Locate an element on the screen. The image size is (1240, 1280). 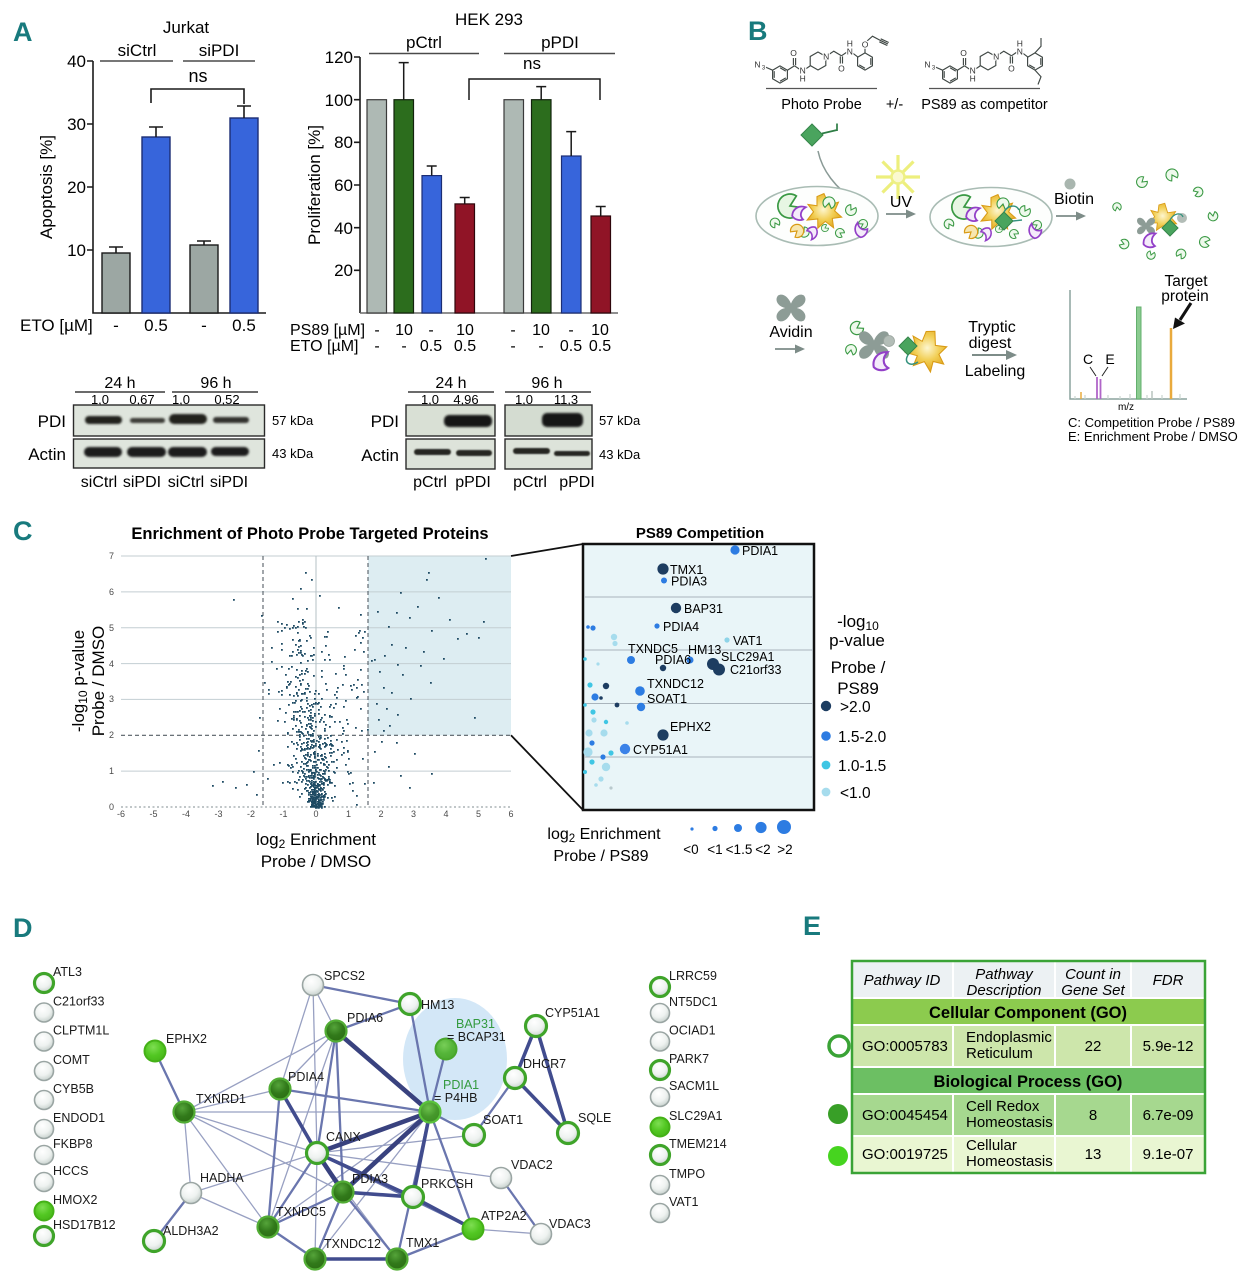
svg-text: 22 is located at coordinates (1093, 1046).